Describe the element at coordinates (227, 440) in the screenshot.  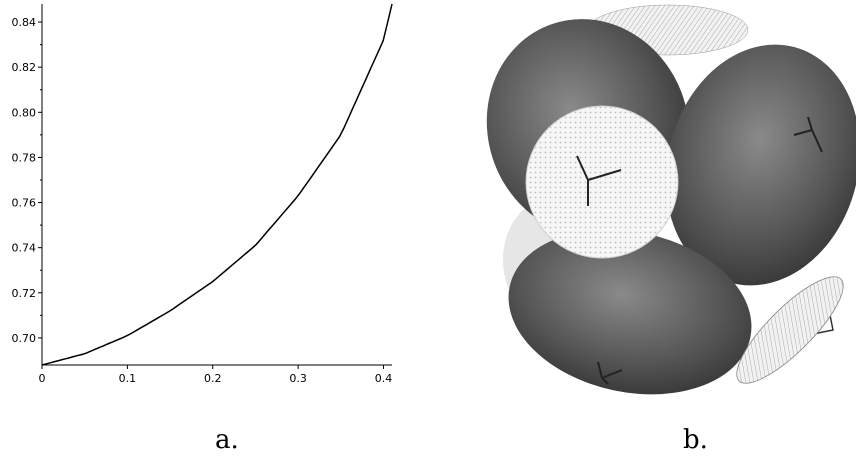
I see `panel-caption-a: a.` at that location.